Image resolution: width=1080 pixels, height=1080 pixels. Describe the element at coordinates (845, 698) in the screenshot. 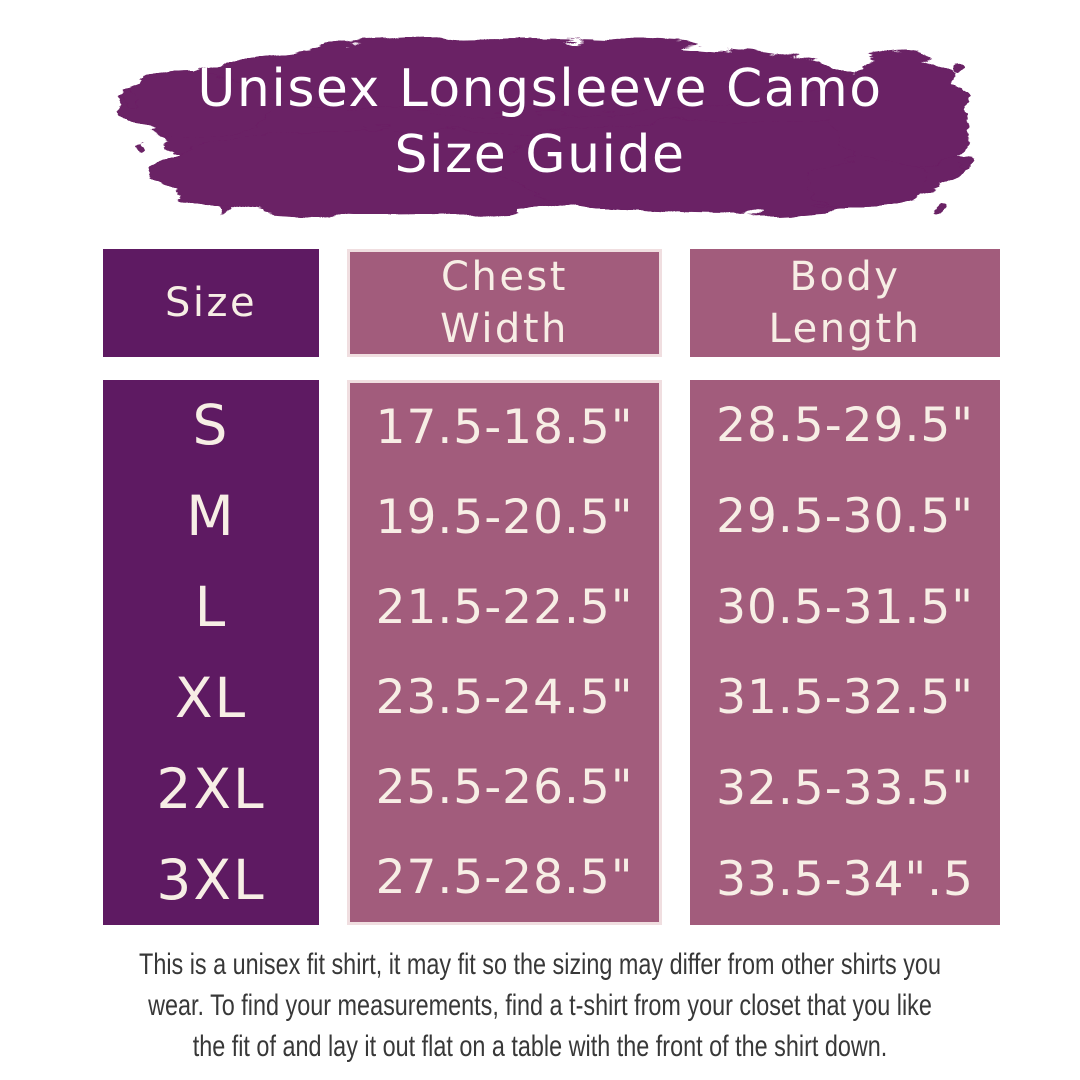

I see `body-length-cell: 31.5-32.5"` at that location.